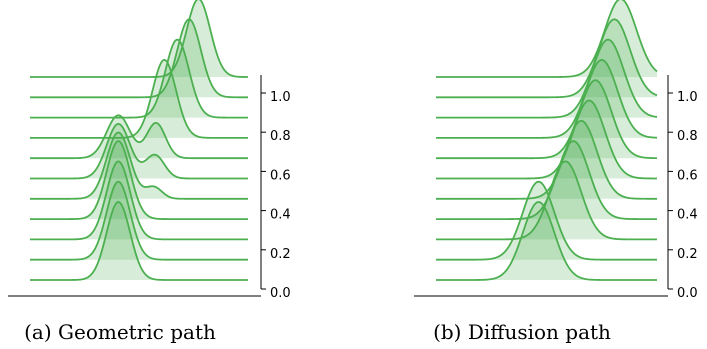 The image size is (707, 349). I want to click on ridge-fill-t-0.8, so click(139, 78).